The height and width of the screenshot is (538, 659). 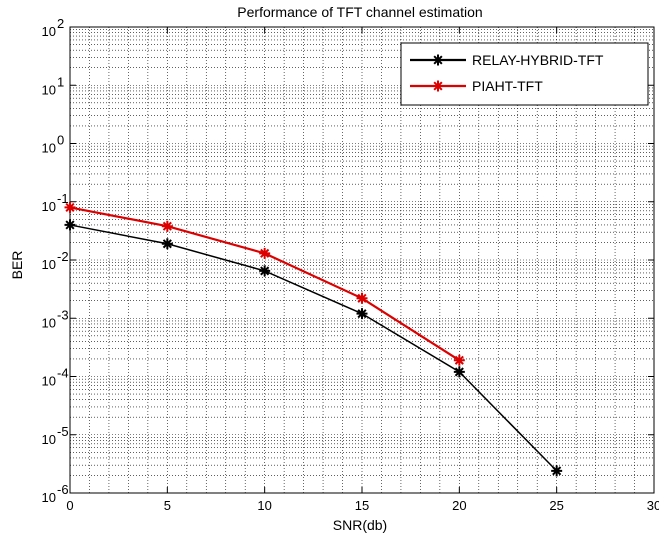 I want to click on y-tick-exponent: 0, so click(x=60, y=140).